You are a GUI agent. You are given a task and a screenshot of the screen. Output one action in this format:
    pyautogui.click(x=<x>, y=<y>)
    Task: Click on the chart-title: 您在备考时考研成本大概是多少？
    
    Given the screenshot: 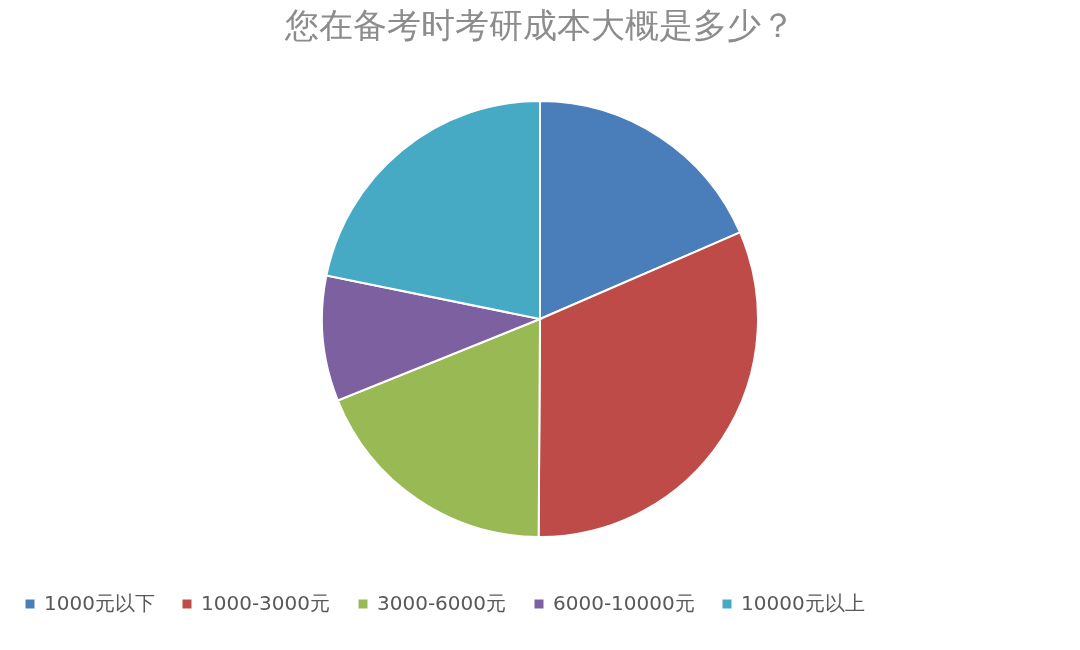 What is the action you would take?
    pyautogui.click(x=539, y=25)
    